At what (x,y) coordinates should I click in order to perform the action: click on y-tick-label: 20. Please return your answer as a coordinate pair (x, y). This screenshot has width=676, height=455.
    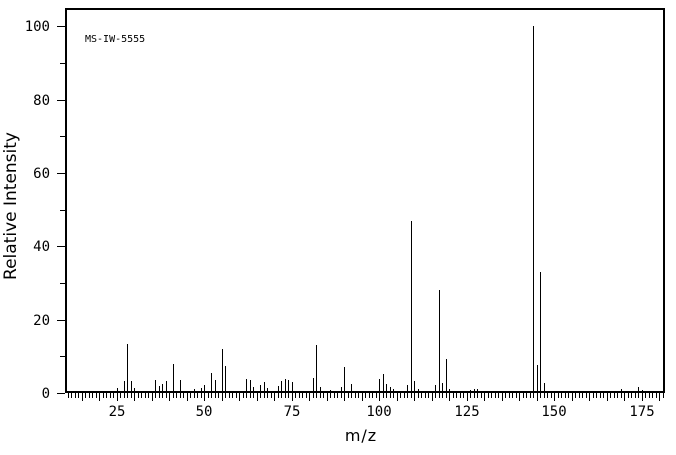
    Looking at the image, I should click on (41, 321).